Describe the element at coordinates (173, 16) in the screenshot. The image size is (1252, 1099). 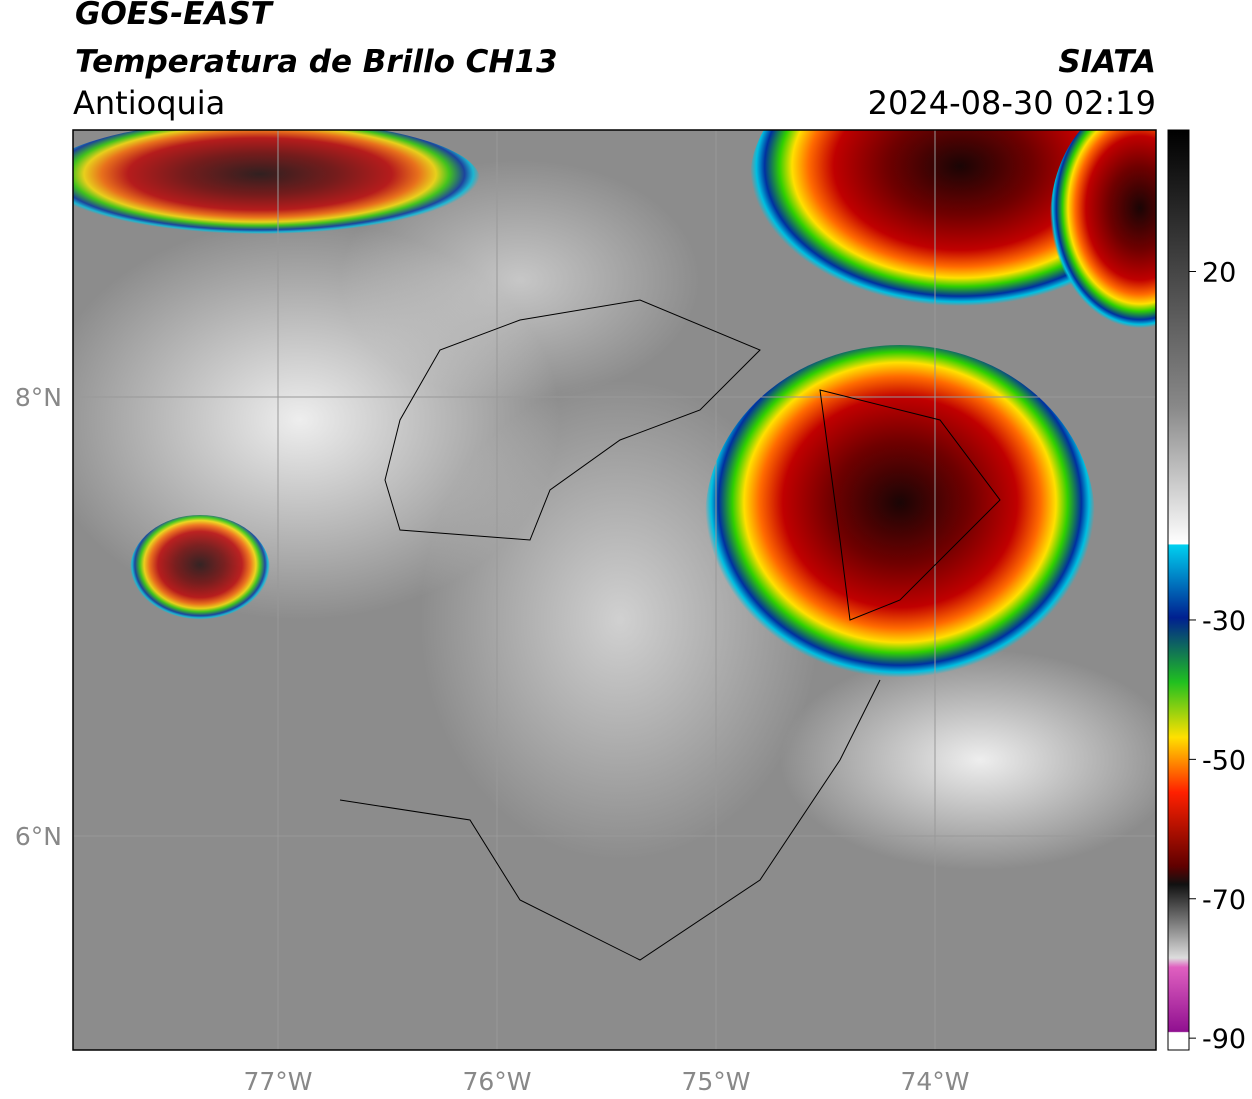
I see `satellite: GOES-EAST` at that location.